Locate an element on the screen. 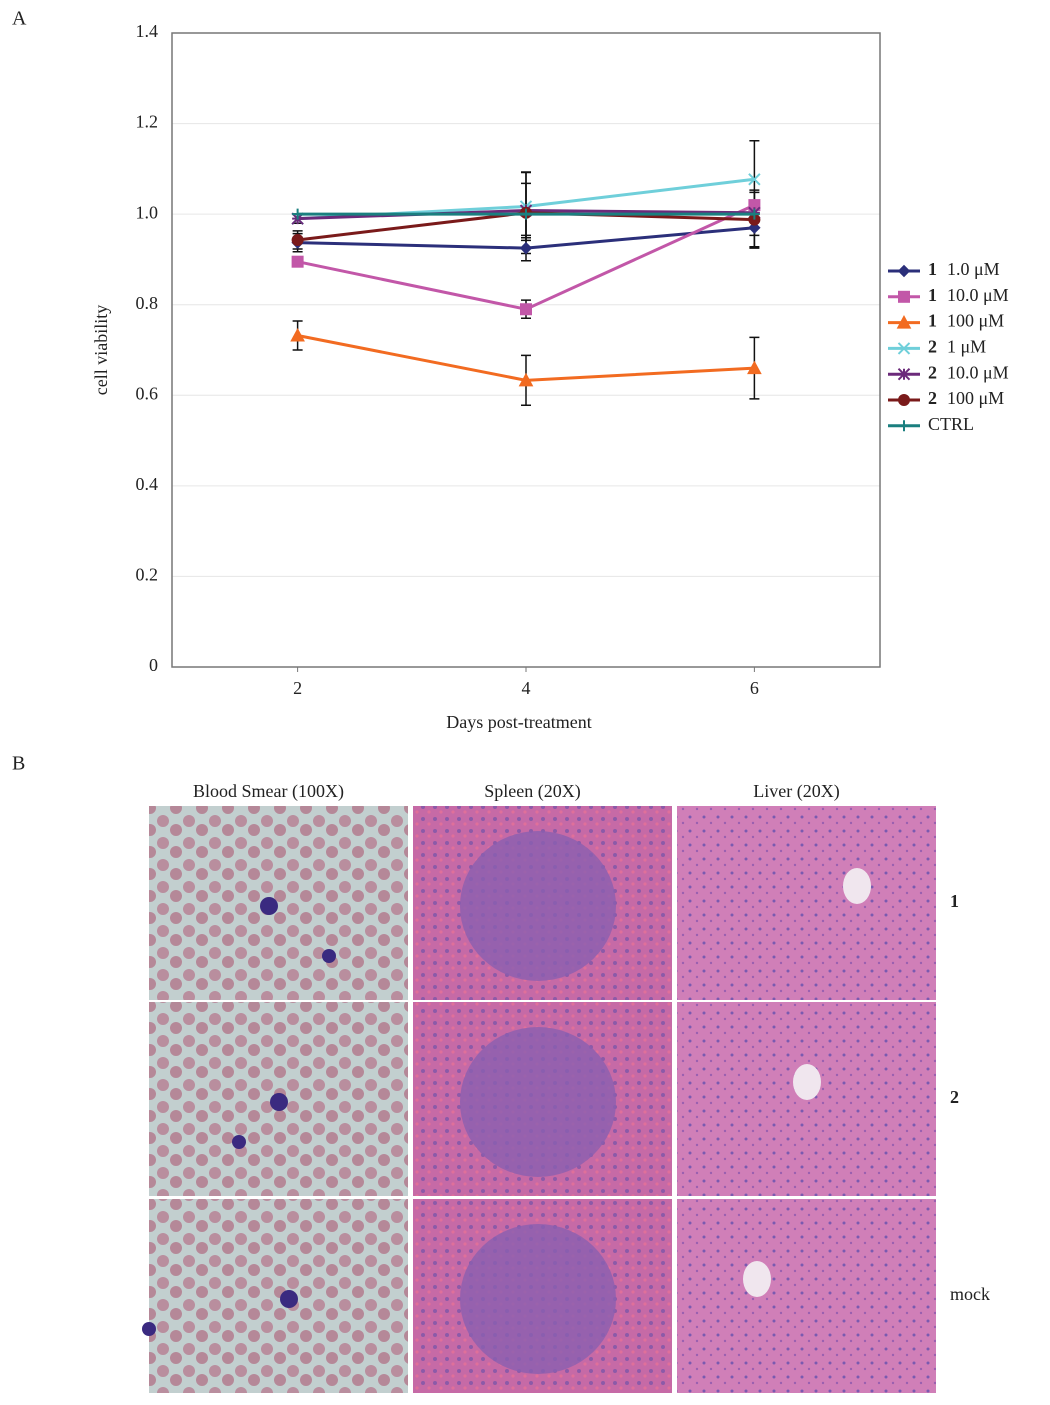 The height and width of the screenshot is (1405, 1050). y-tick-label: 0.4 is located at coordinates (147, 484).